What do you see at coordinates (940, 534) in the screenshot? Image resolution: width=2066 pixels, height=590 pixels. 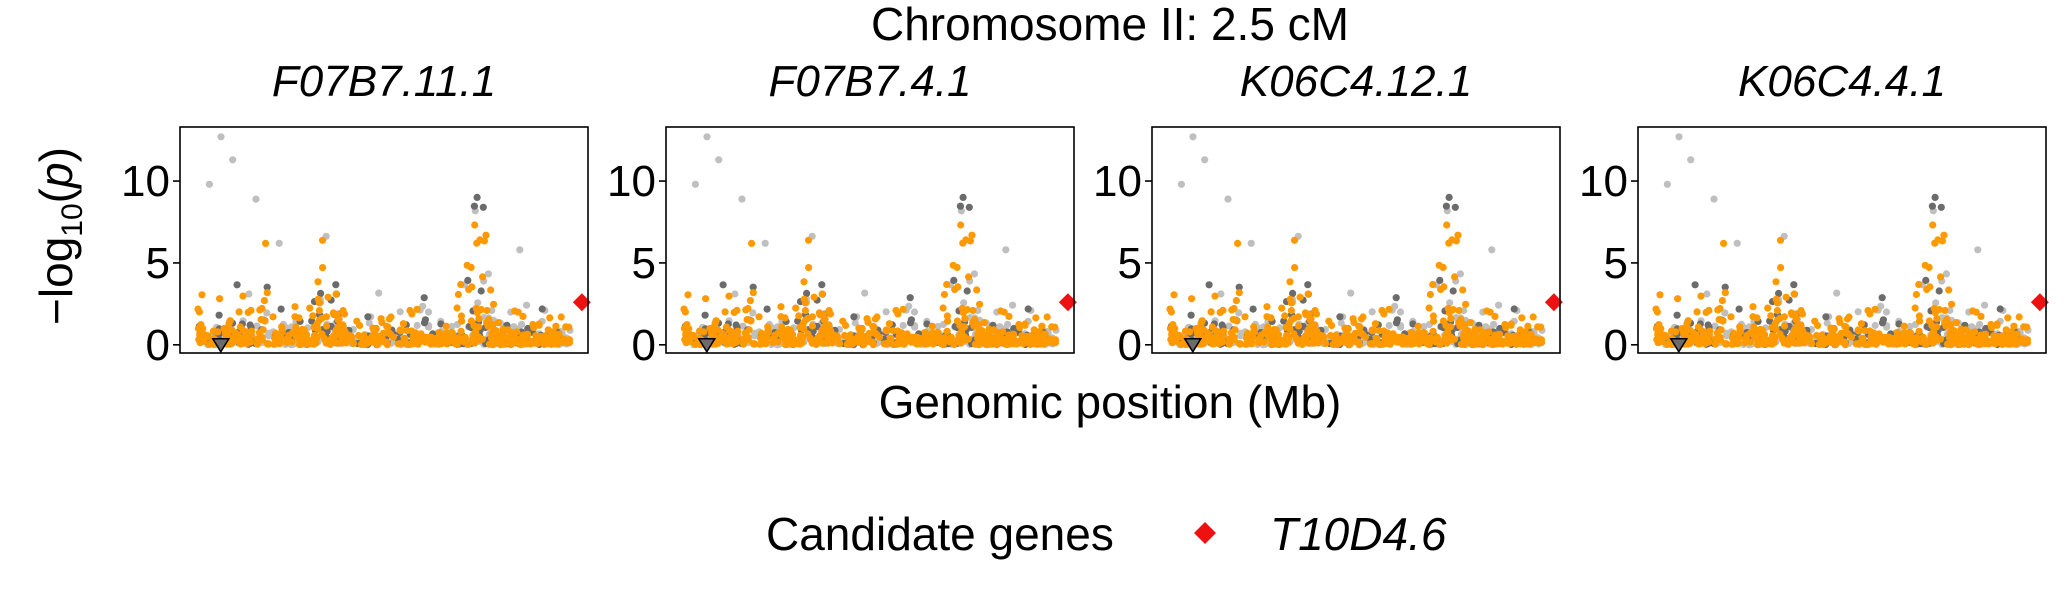 I see `legend-title: Candidate genes` at bounding box center [940, 534].